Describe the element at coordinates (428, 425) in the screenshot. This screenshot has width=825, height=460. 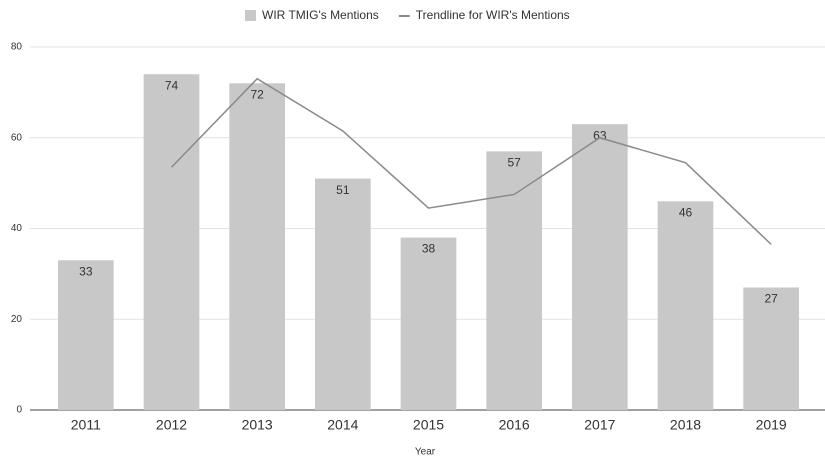
I see `x-tick-label: 2015` at that location.